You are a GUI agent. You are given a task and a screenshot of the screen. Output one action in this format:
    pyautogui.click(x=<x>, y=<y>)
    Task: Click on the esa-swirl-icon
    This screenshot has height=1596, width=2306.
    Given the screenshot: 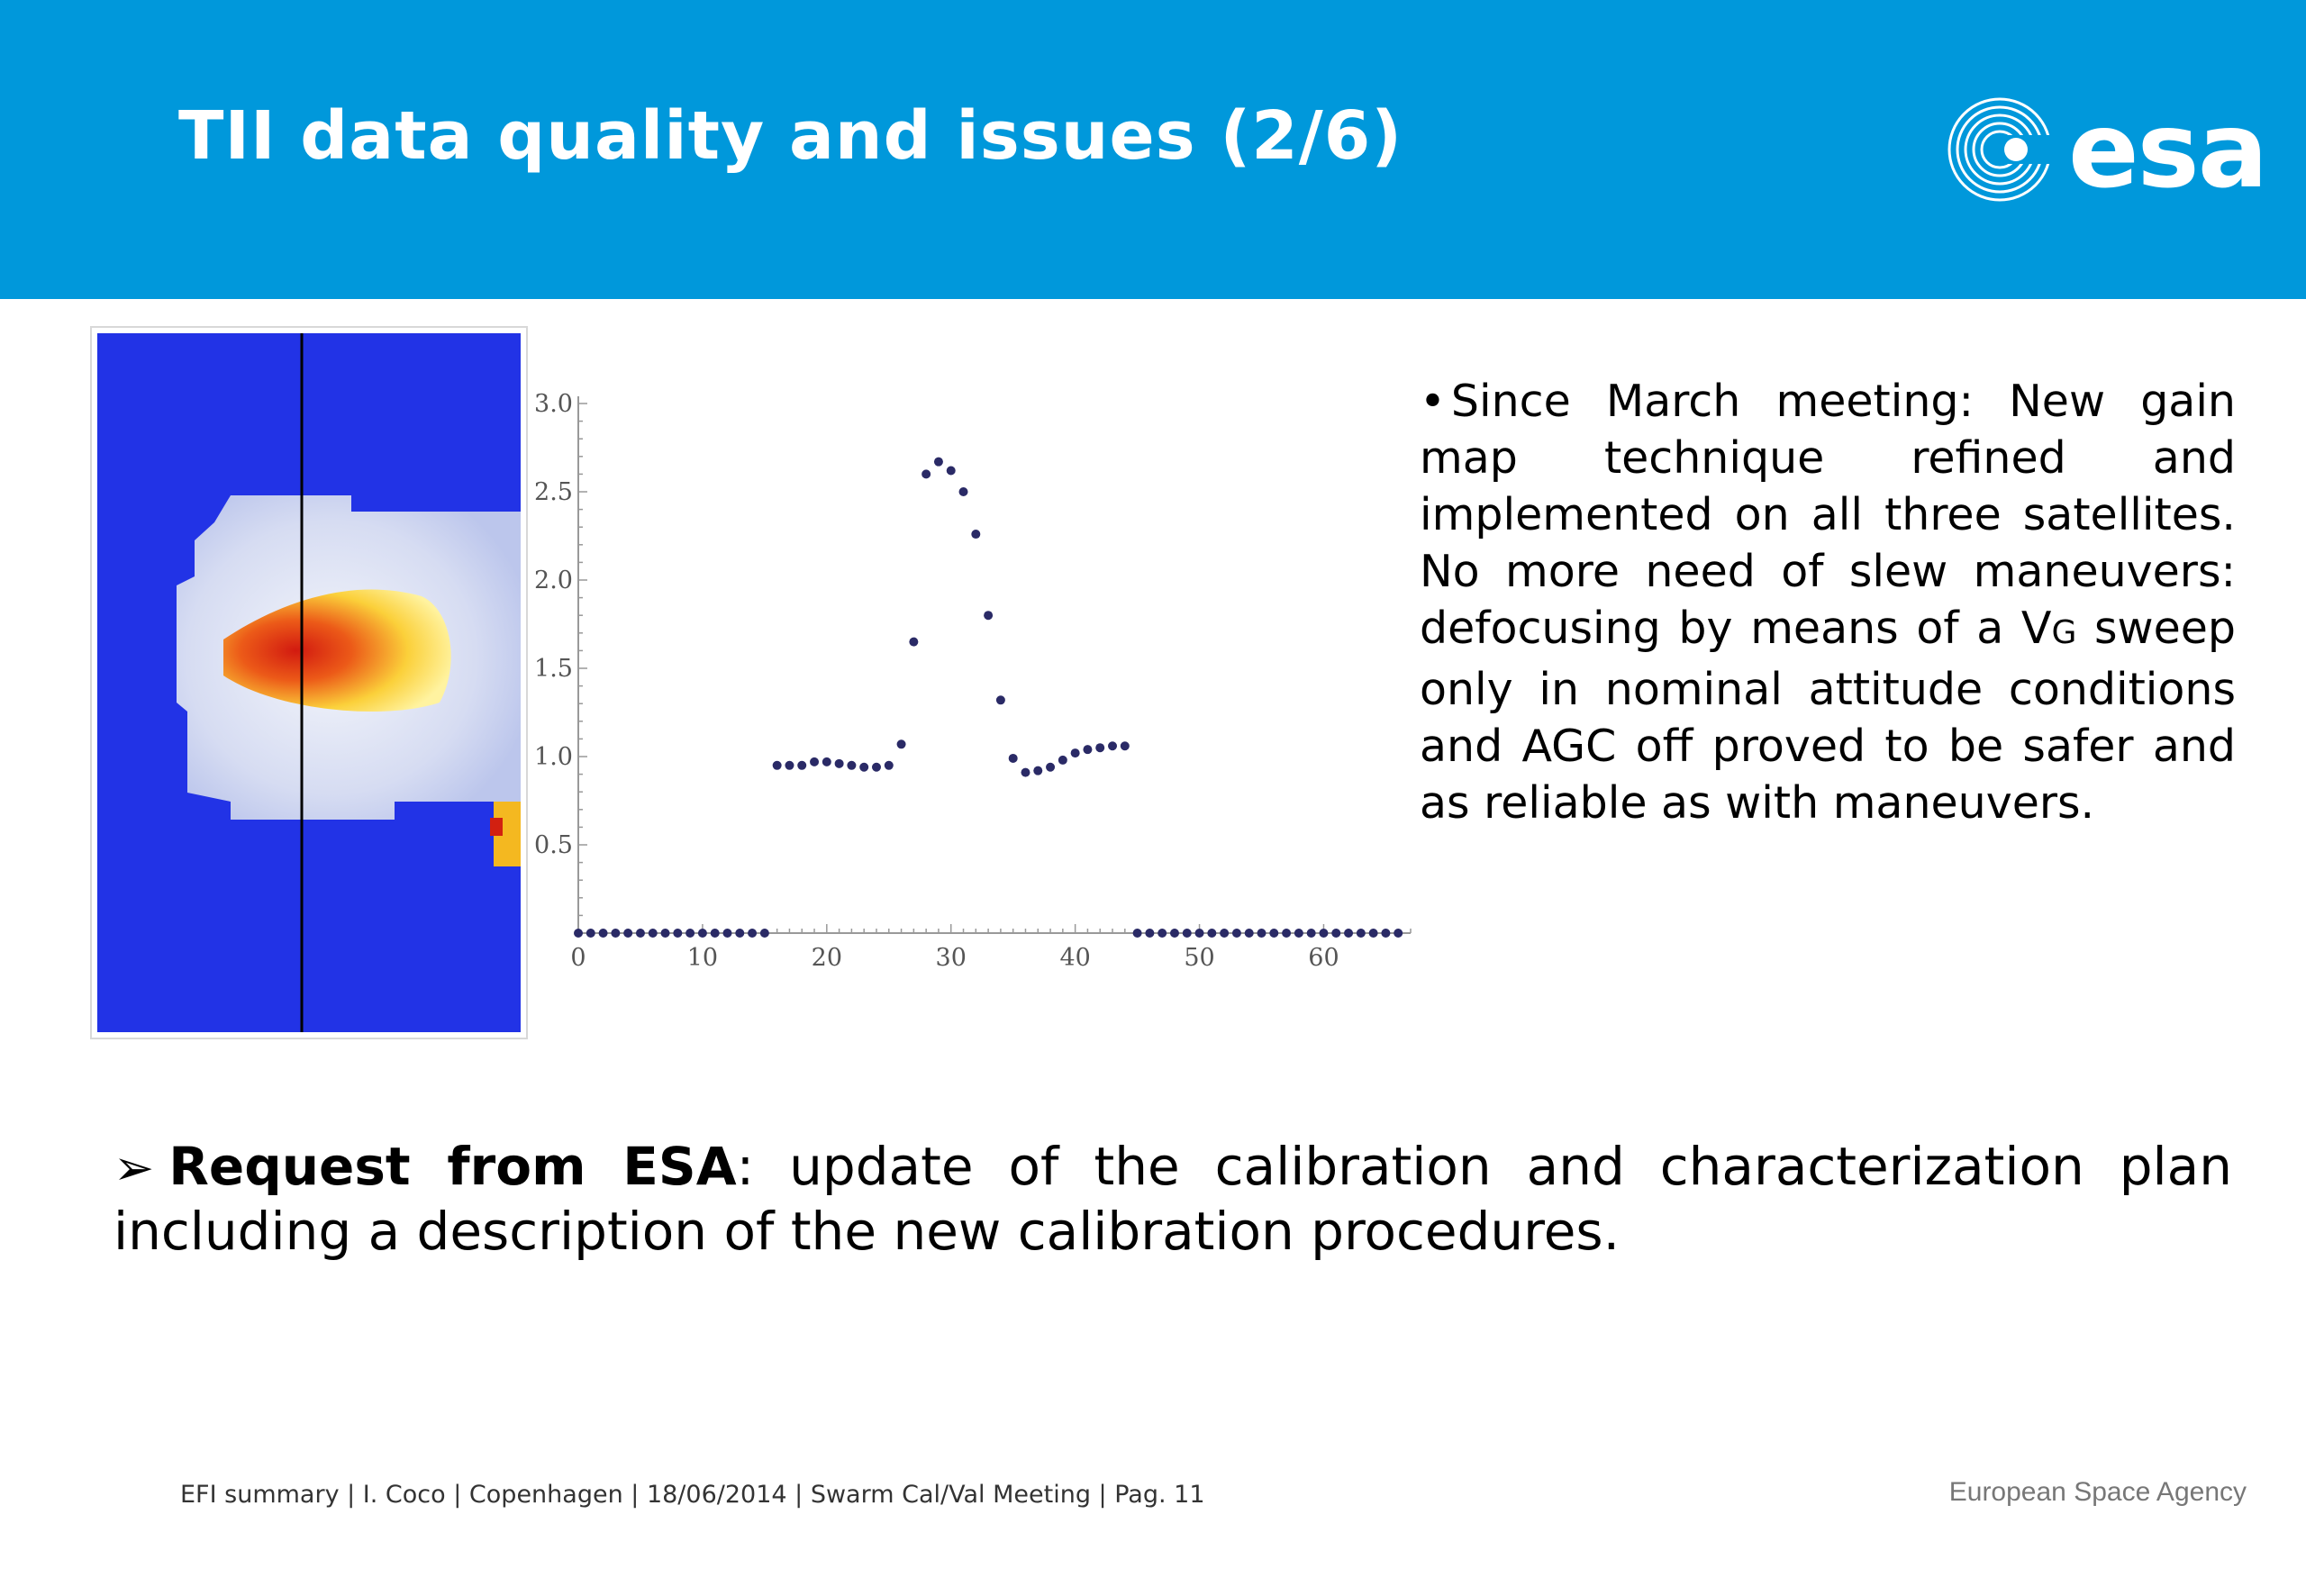 What is the action you would take?
    pyautogui.click(x=2007, y=149)
    